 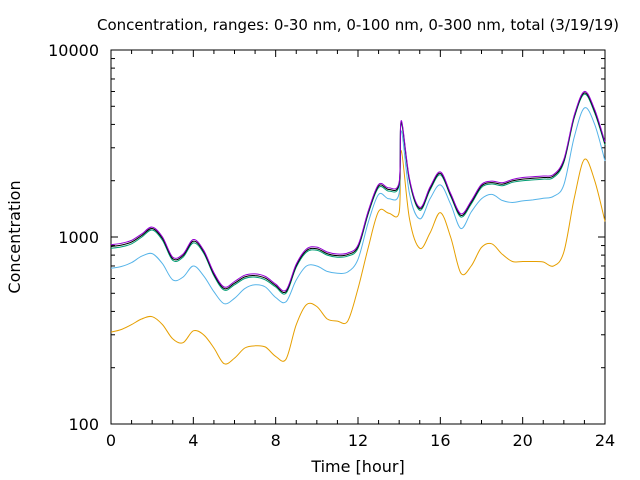 I want to click on x-tick-label: 20, so click(x=522, y=440).